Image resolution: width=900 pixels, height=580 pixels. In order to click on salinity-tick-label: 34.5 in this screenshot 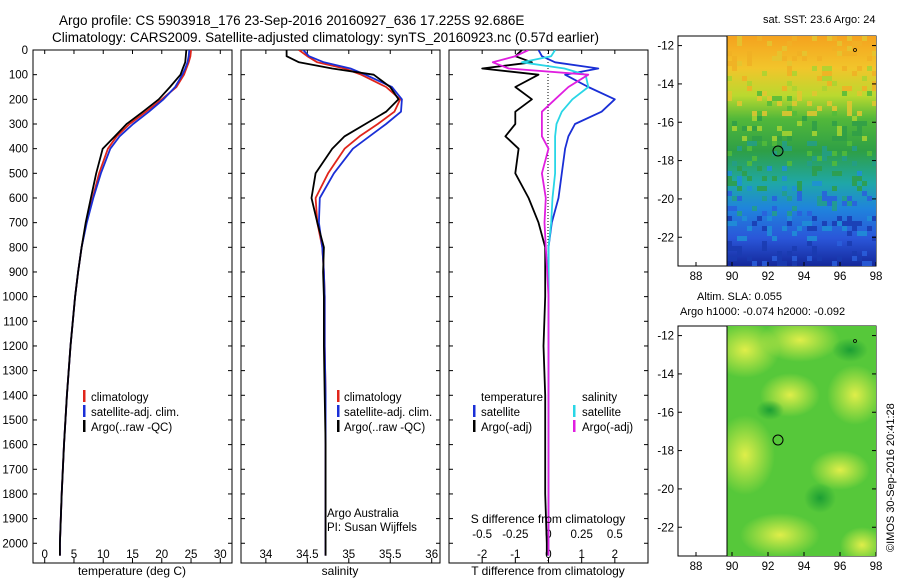, I will do `click(307, 555)`.